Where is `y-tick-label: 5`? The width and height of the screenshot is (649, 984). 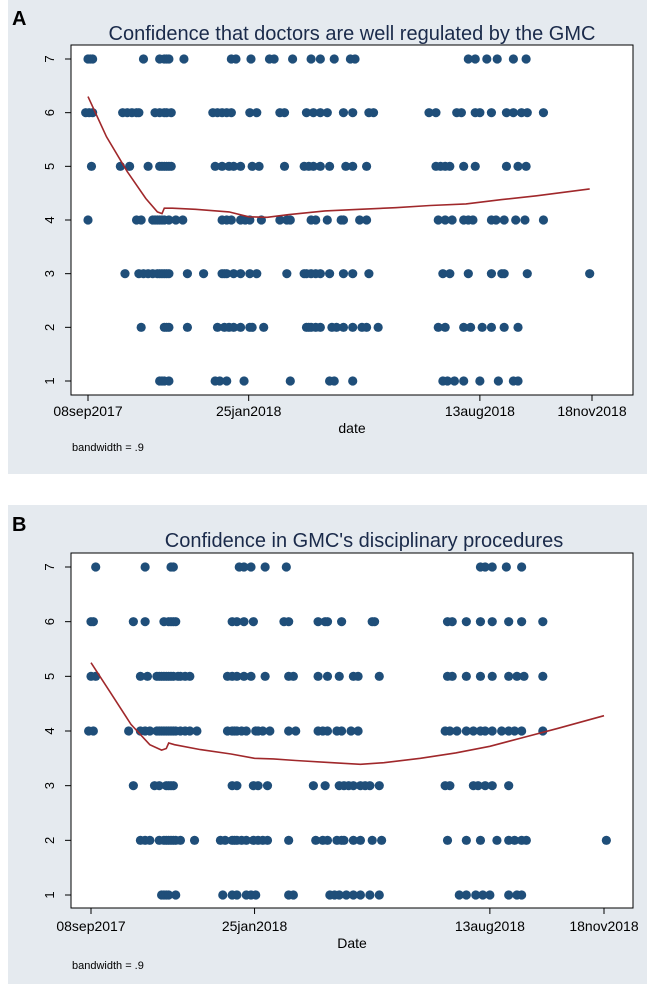 y-tick-label: 5 is located at coordinates (49, 166).